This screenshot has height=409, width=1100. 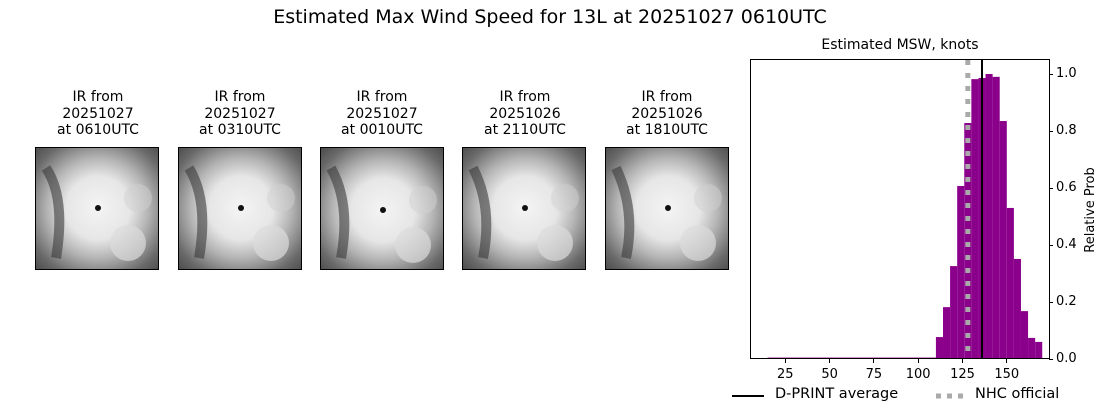 I want to click on y-tick-label: 1.0, so click(x=1066, y=73).